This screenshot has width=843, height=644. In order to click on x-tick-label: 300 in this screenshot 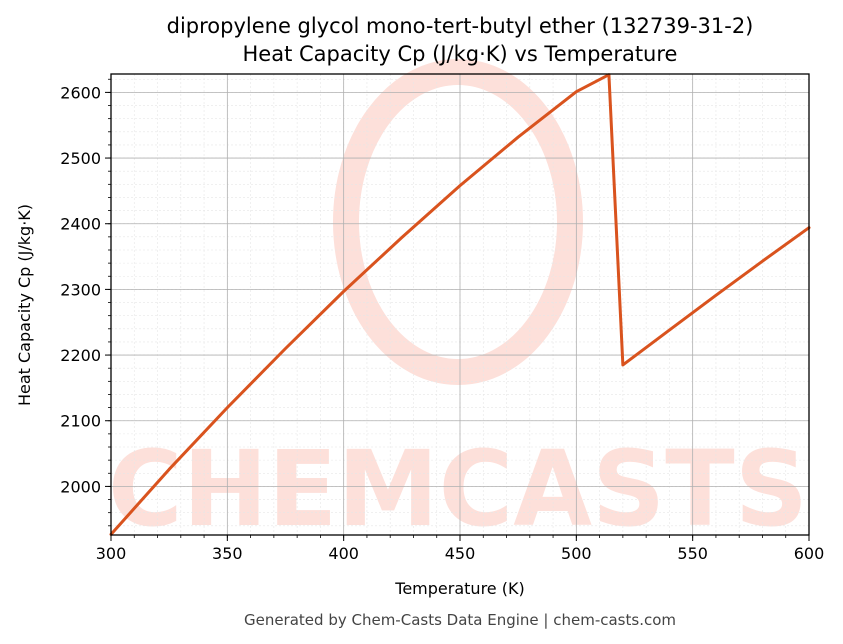, I will do `click(111, 553)`.